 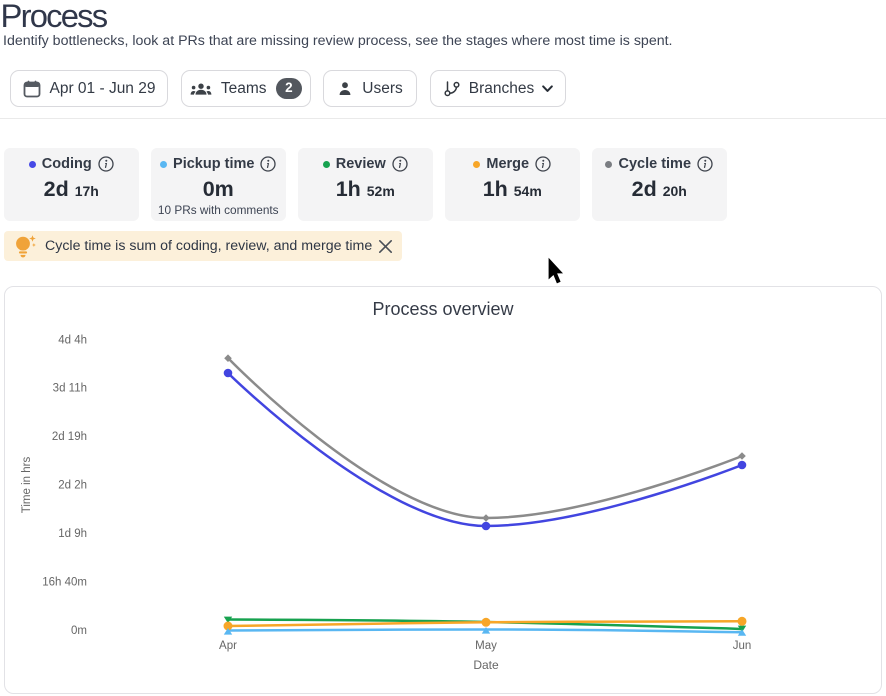 I want to click on svg-text: 1d 9h, so click(x=72, y=534).